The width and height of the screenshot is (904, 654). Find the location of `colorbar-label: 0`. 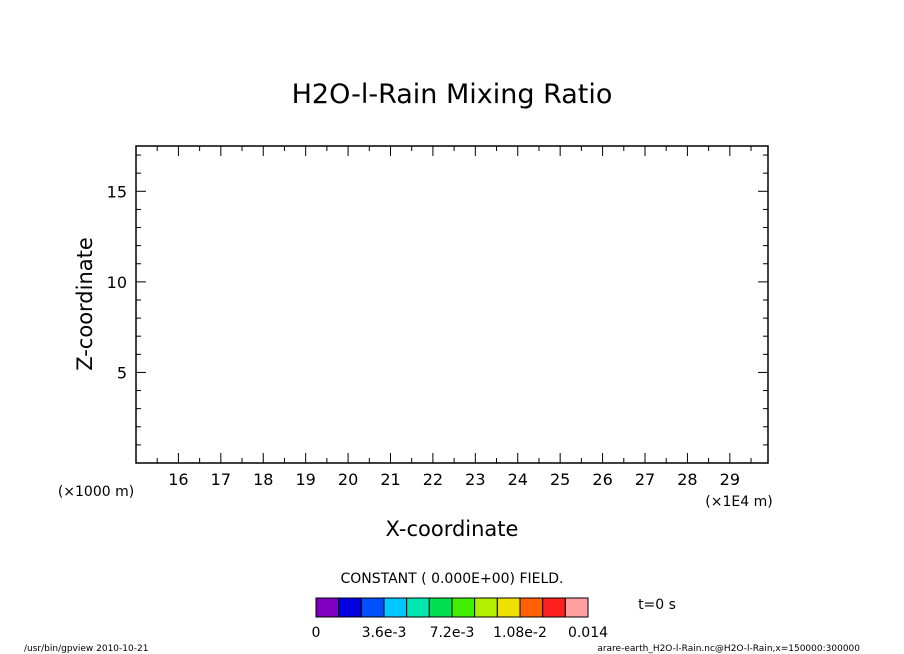

colorbar-label: 0 is located at coordinates (316, 633).